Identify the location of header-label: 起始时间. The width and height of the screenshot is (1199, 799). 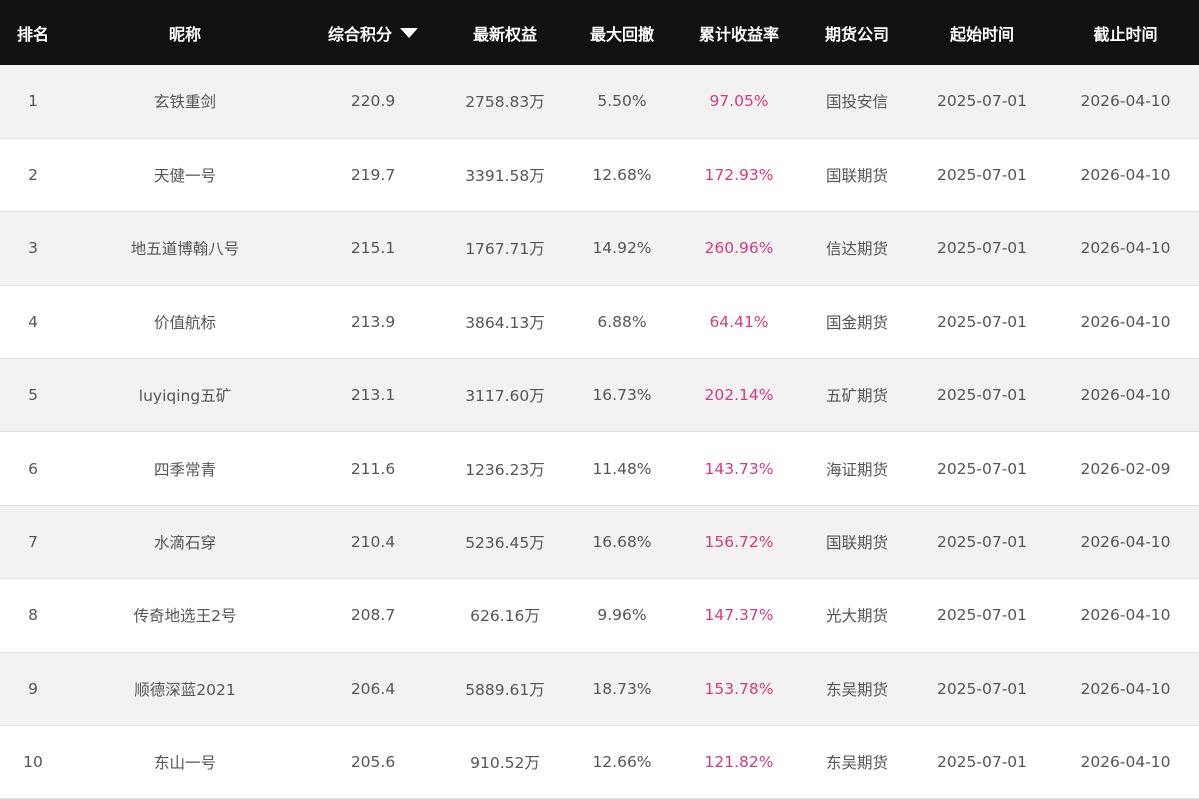
(981, 34).